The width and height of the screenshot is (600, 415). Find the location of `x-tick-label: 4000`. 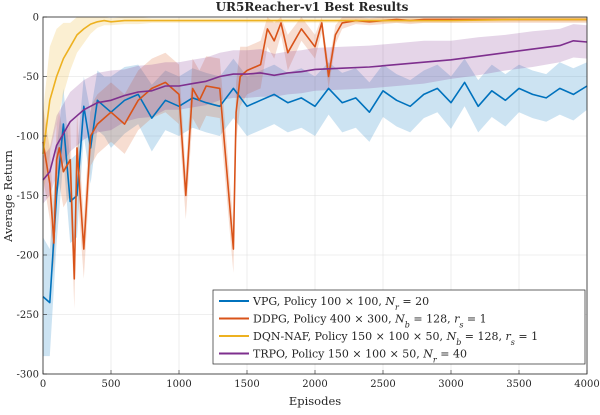

x-tick-label: 4000 is located at coordinates (586, 384).